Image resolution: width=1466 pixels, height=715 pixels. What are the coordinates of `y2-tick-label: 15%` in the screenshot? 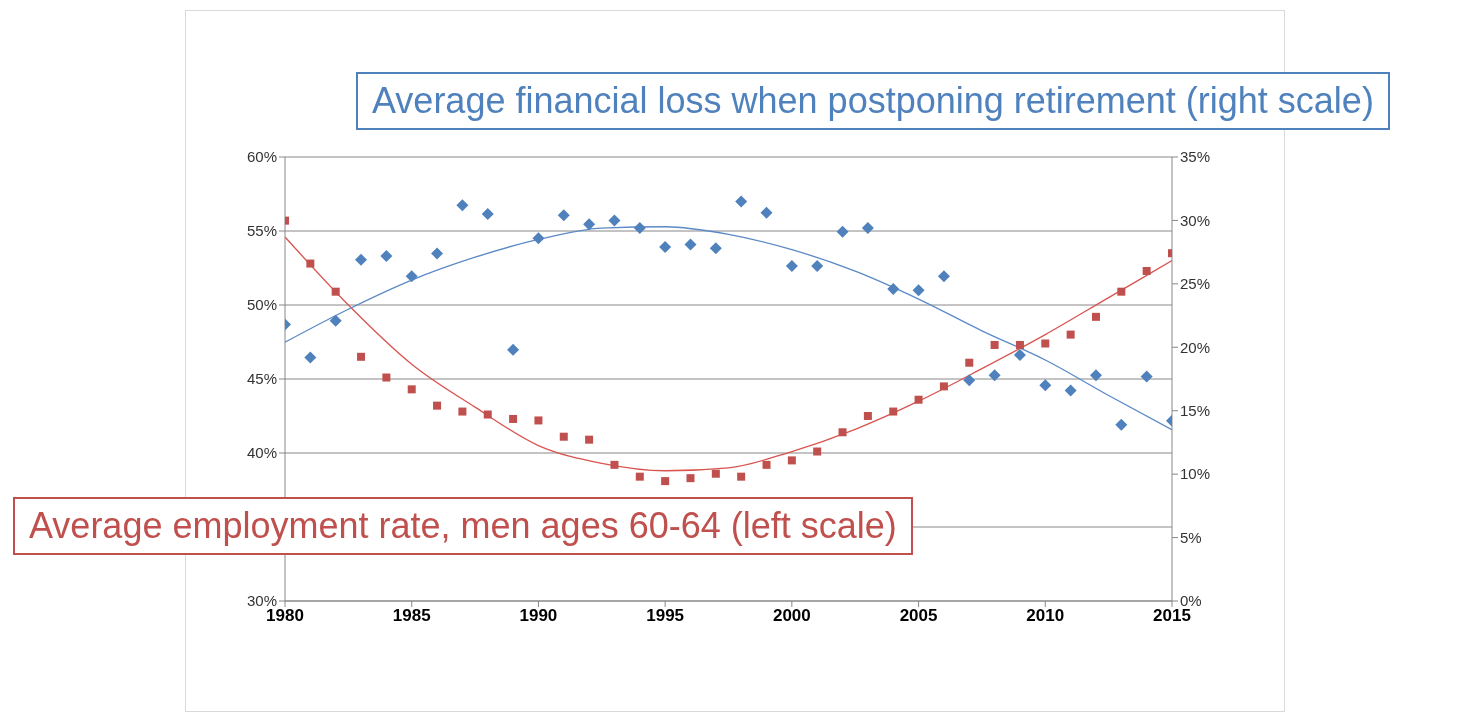 It's located at (1195, 411).